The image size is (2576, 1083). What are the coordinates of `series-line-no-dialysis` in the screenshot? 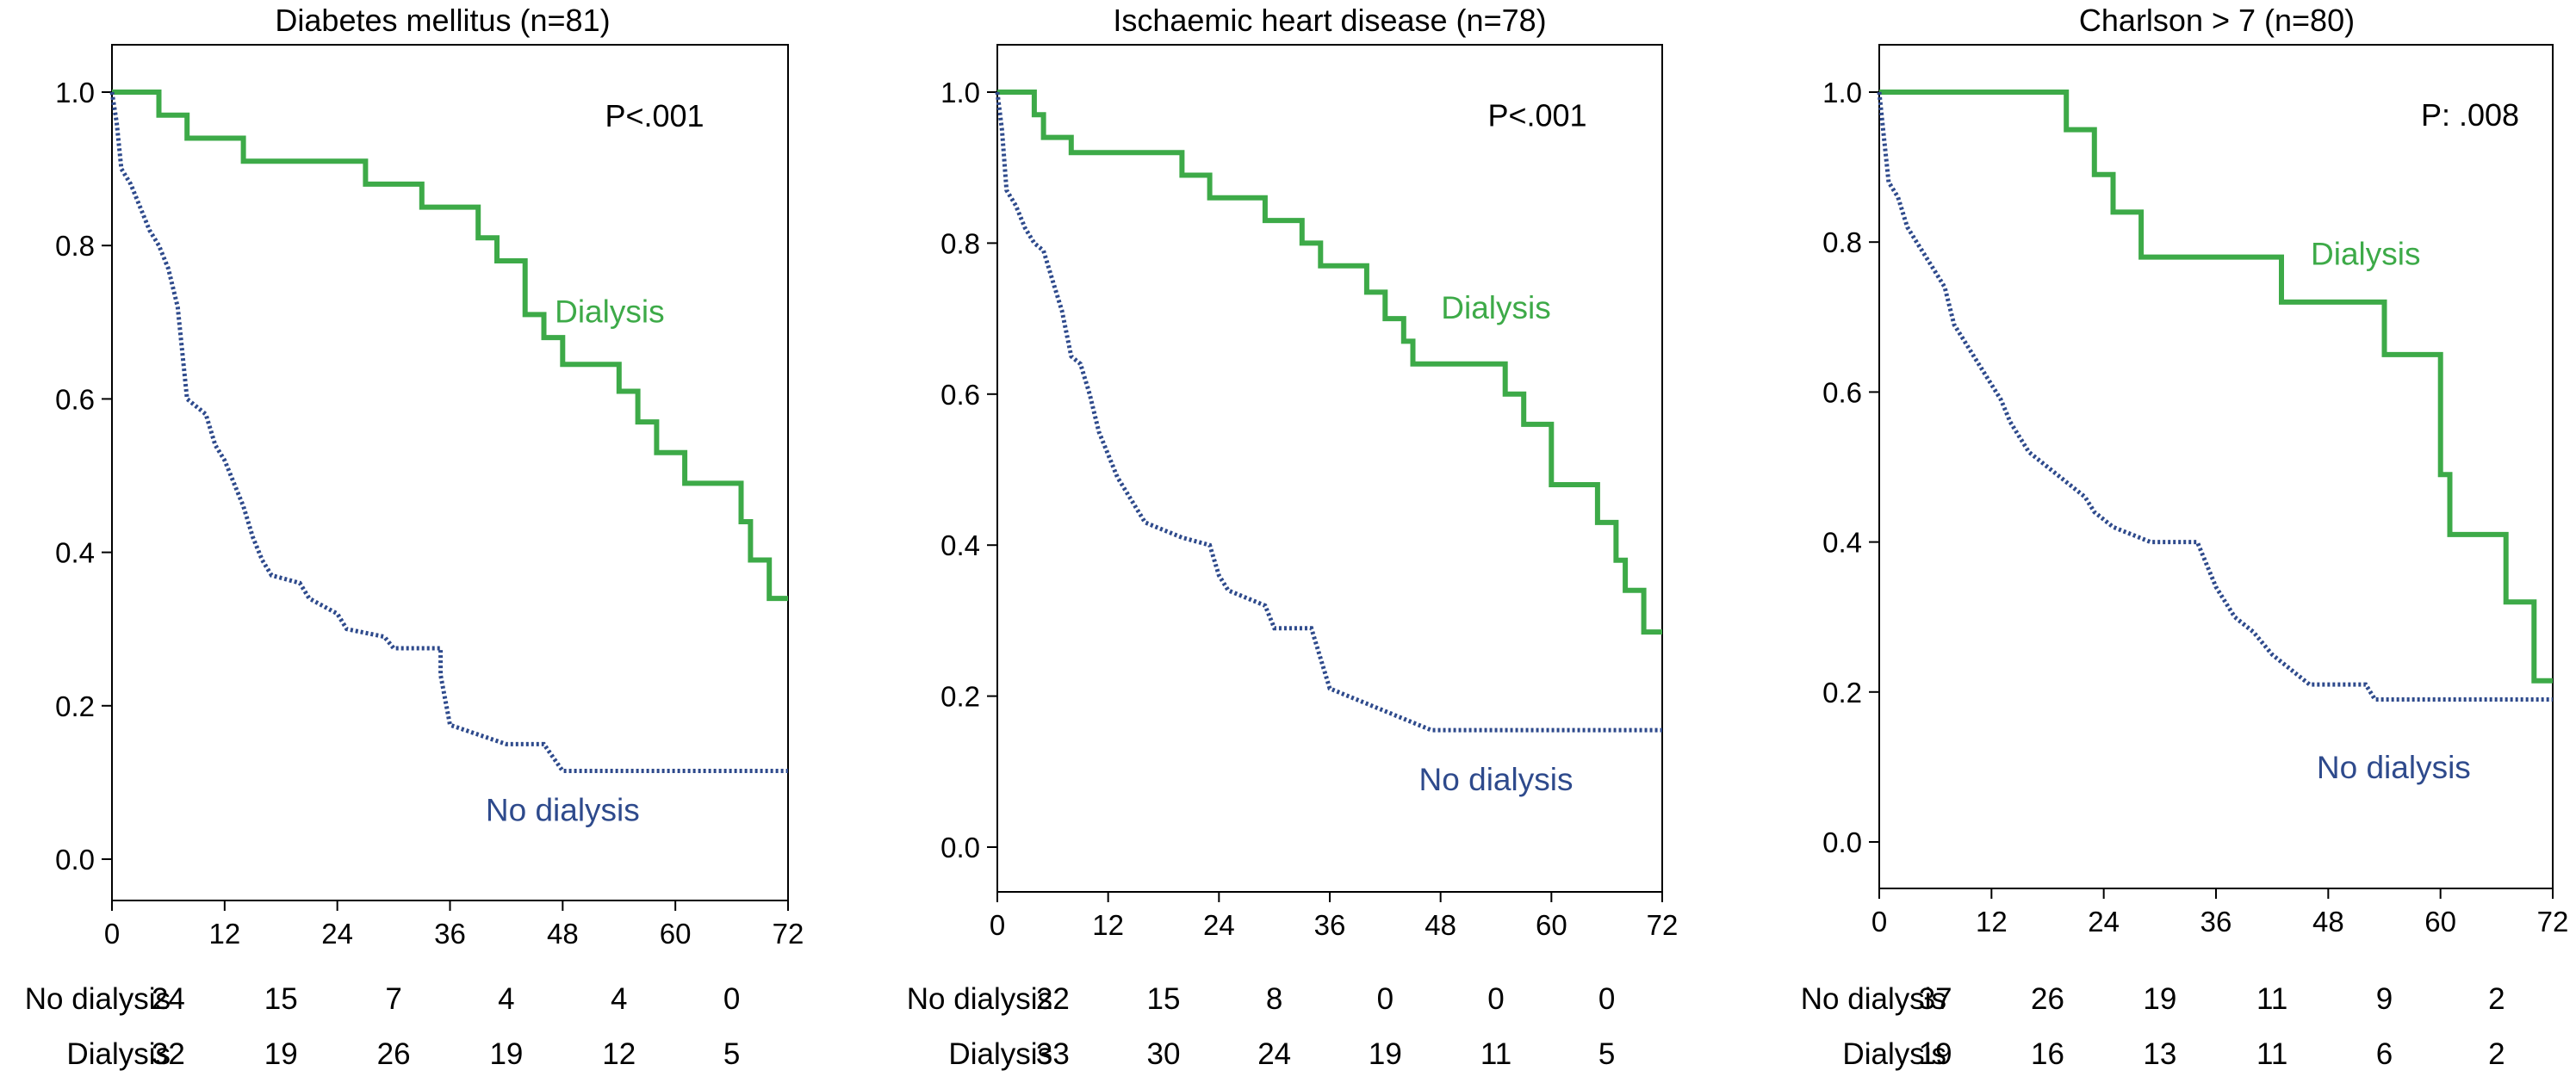 It's located at (2215, 396).